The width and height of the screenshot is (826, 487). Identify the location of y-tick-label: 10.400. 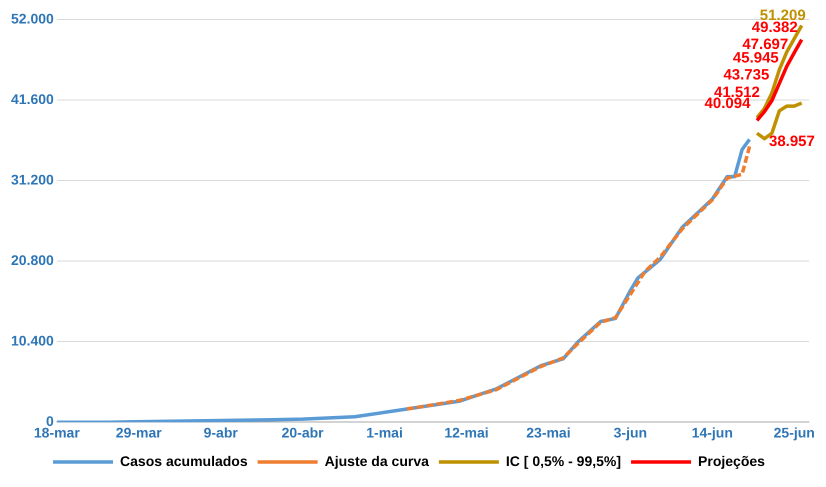
(32, 340).